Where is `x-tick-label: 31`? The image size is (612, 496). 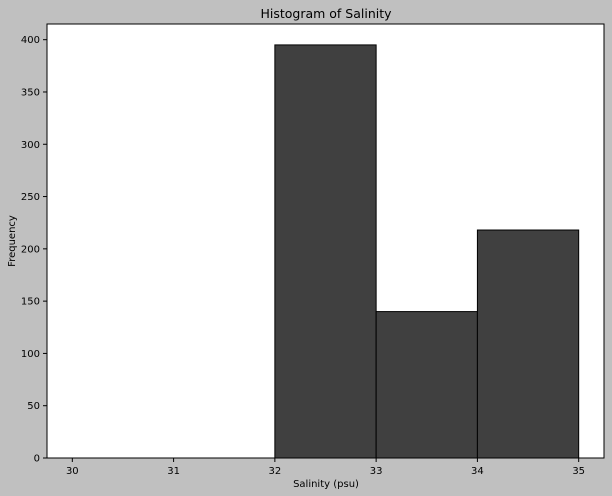 x-tick-label: 31 is located at coordinates (173, 471).